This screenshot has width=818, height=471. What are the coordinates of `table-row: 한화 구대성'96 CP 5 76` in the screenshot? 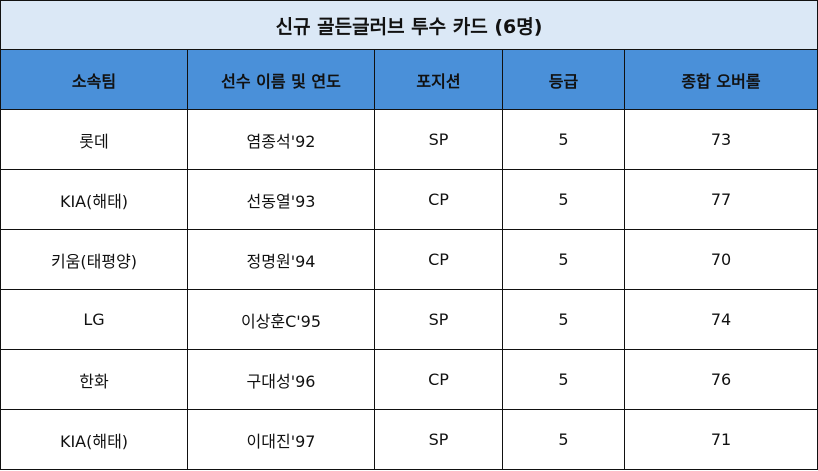 It's located at (409, 379).